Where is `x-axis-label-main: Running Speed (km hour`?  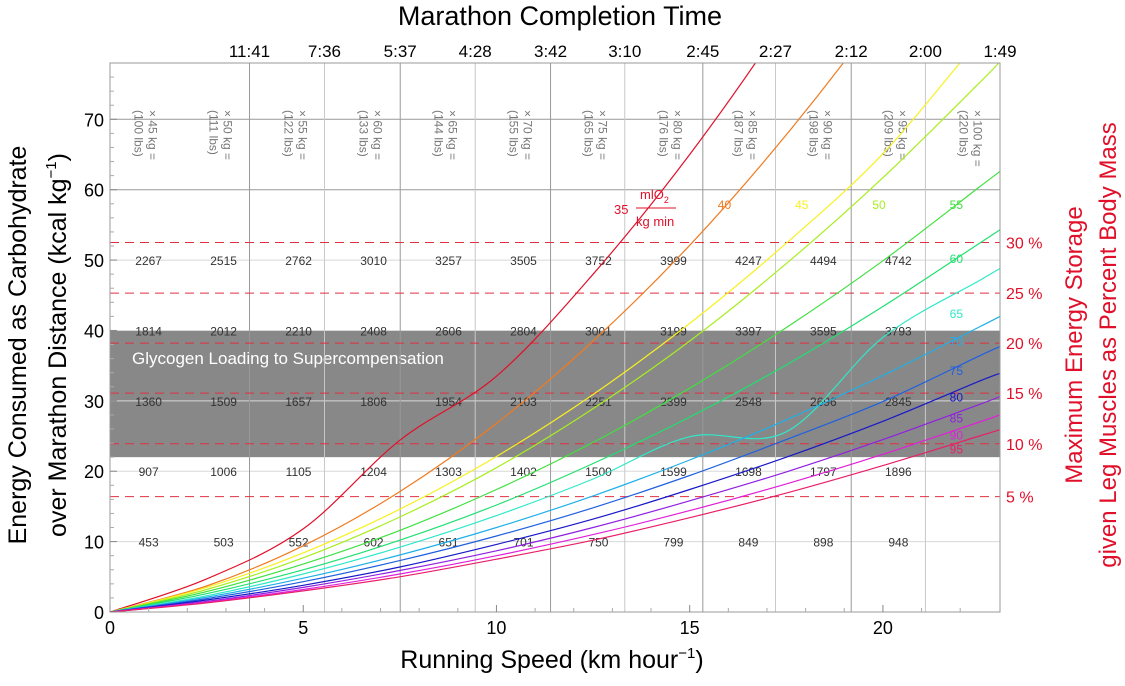 x-axis-label-main: Running Speed (km hour is located at coordinates (539, 660).